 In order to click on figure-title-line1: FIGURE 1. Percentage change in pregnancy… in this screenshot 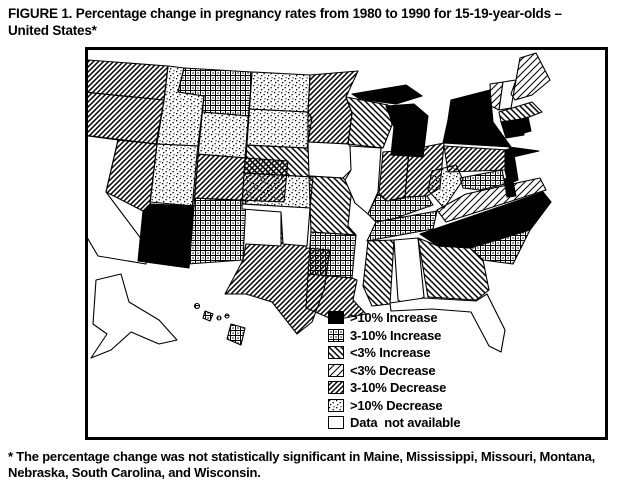, I will do `click(285, 13)`.